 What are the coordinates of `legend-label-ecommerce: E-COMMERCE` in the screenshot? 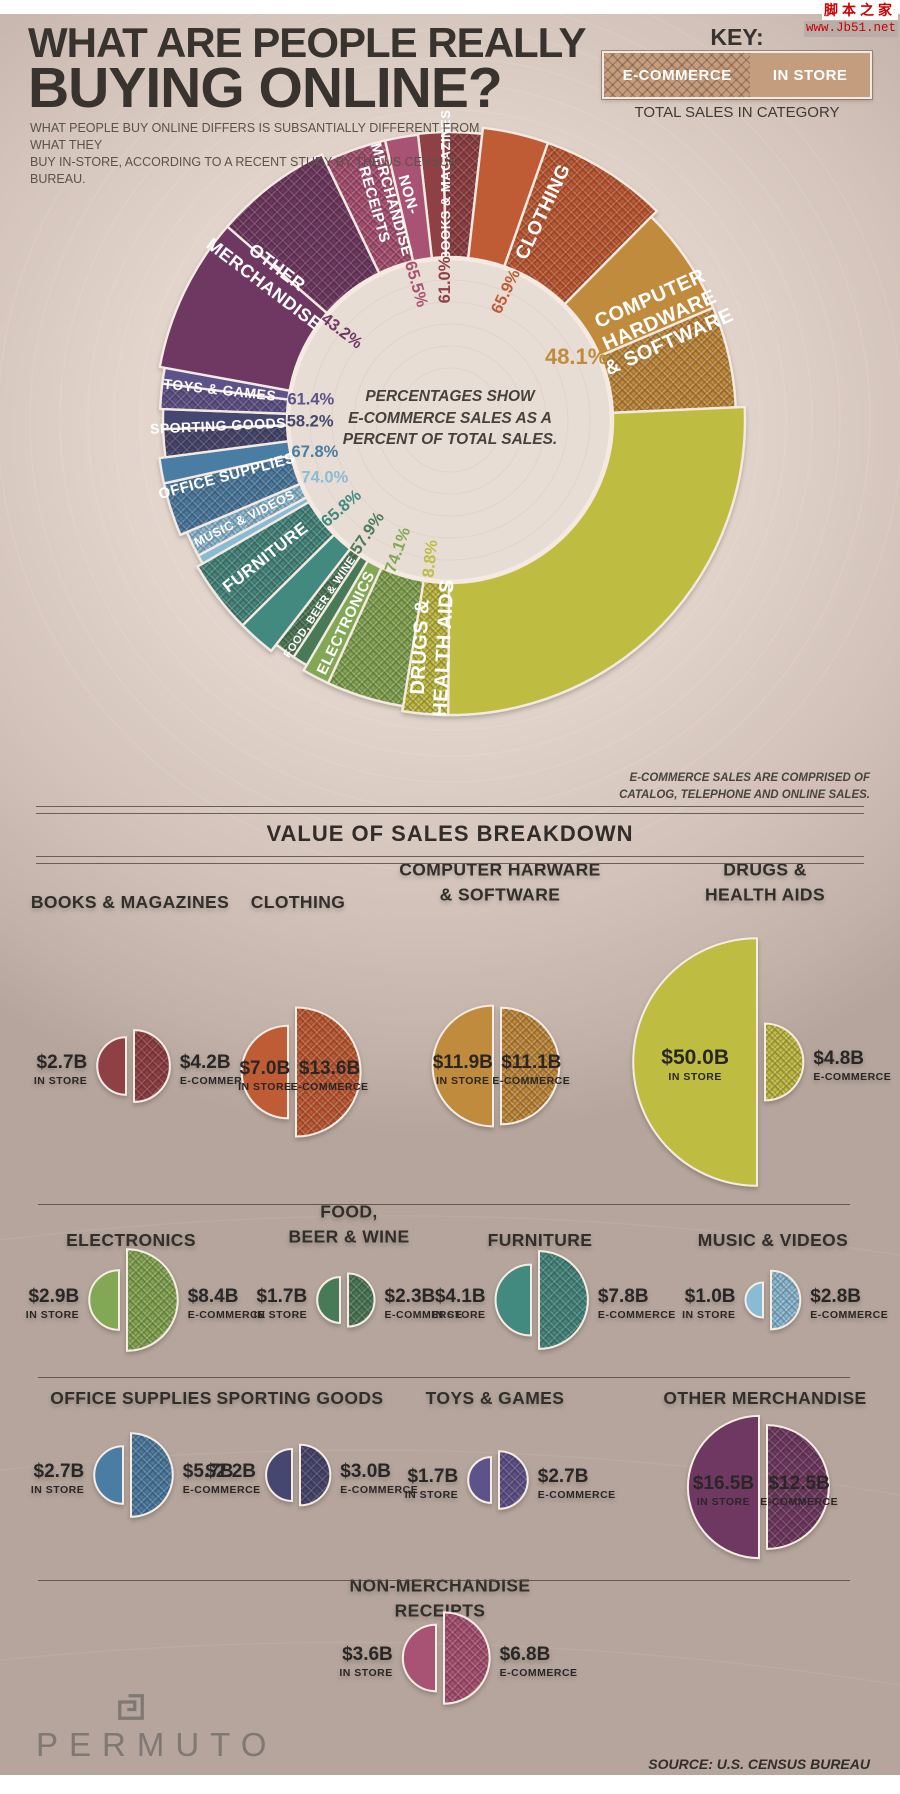 It's located at (677, 75).